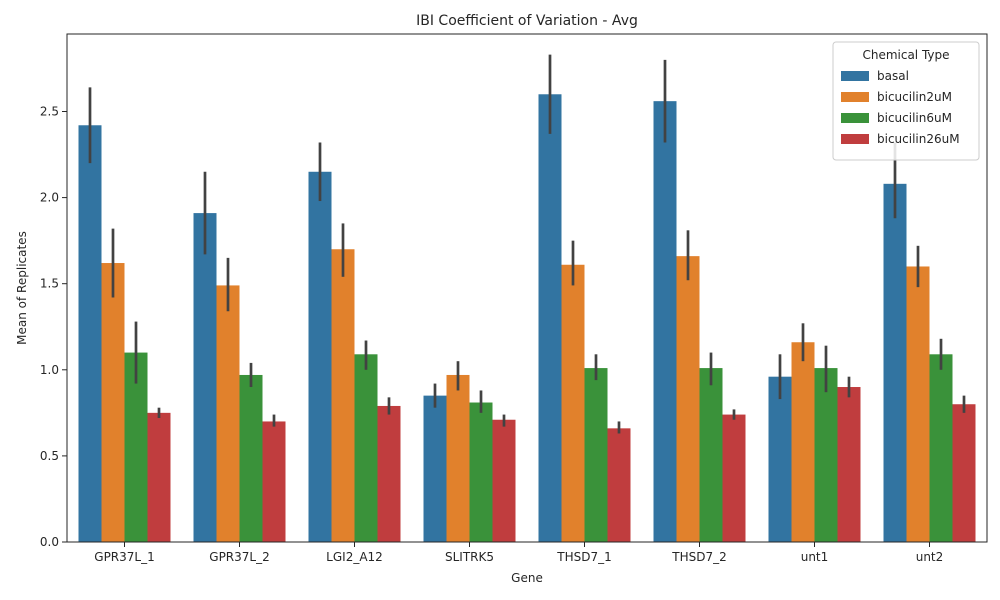  Describe the element at coordinates (22, 288) in the screenshot. I see `y-axis-label: Mean of Replicates` at that location.